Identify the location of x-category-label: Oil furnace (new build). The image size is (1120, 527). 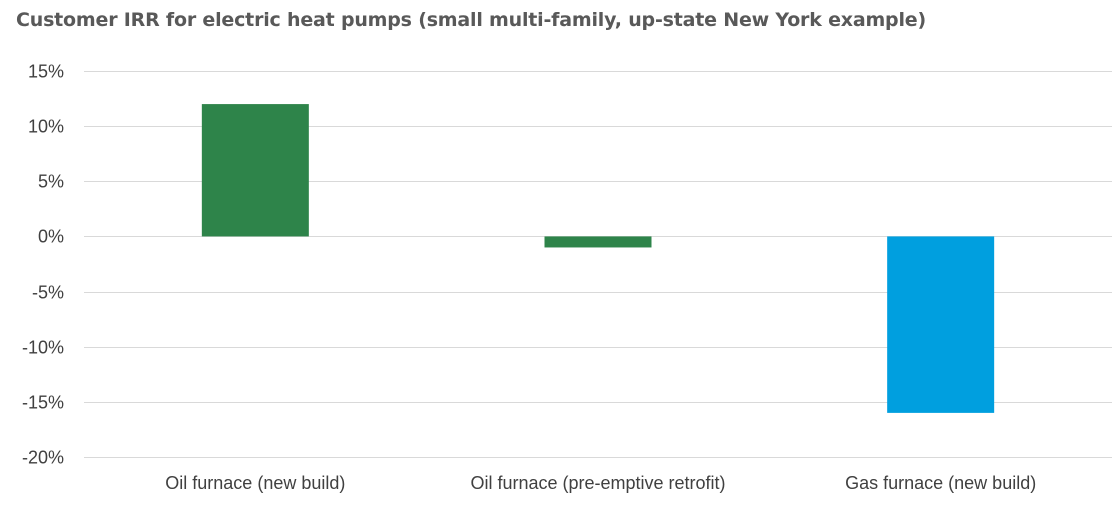
(255, 483).